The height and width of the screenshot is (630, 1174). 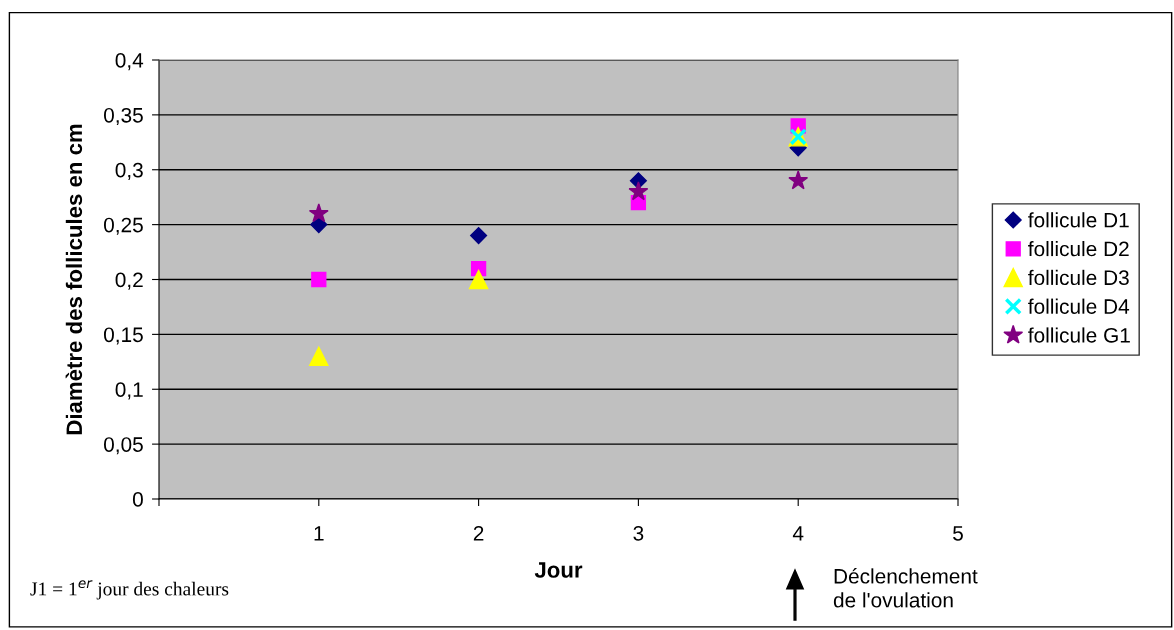 What do you see at coordinates (958, 533) in the screenshot?
I see `x-tick-label: 5` at bounding box center [958, 533].